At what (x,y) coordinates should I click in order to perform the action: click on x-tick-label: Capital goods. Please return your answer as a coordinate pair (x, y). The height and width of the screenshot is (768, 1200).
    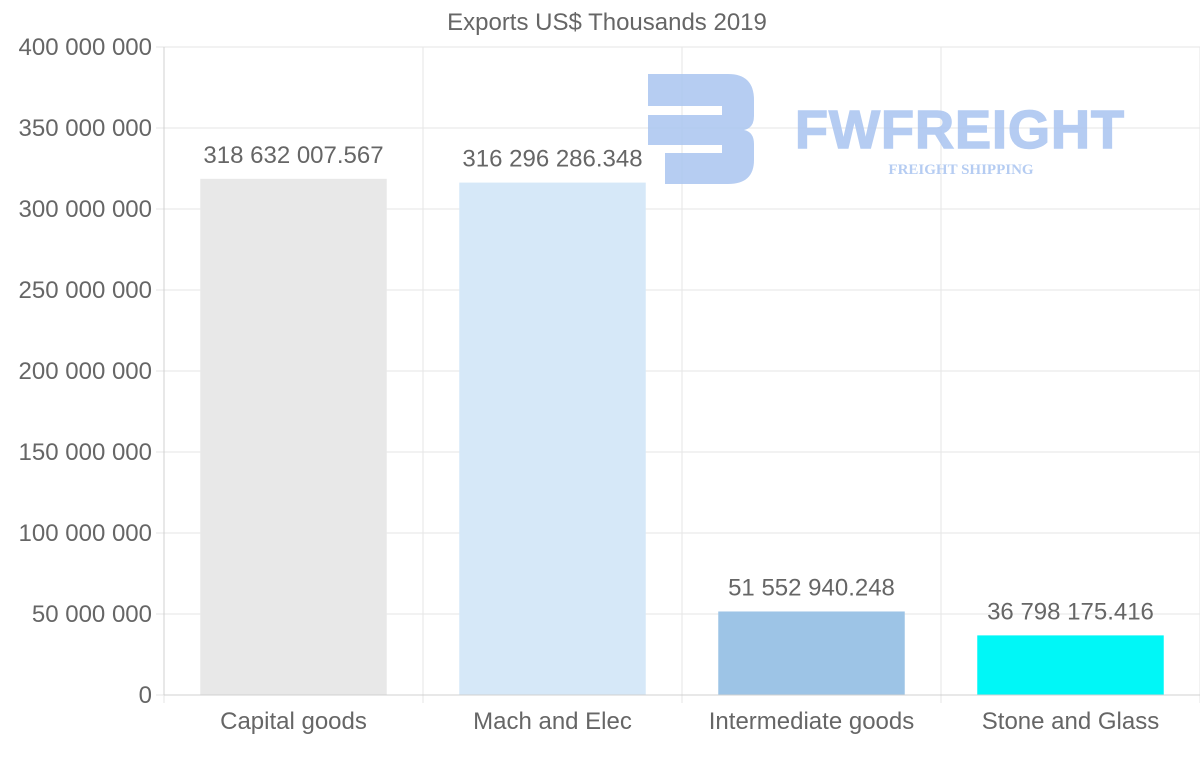
    Looking at the image, I should click on (293, 721).